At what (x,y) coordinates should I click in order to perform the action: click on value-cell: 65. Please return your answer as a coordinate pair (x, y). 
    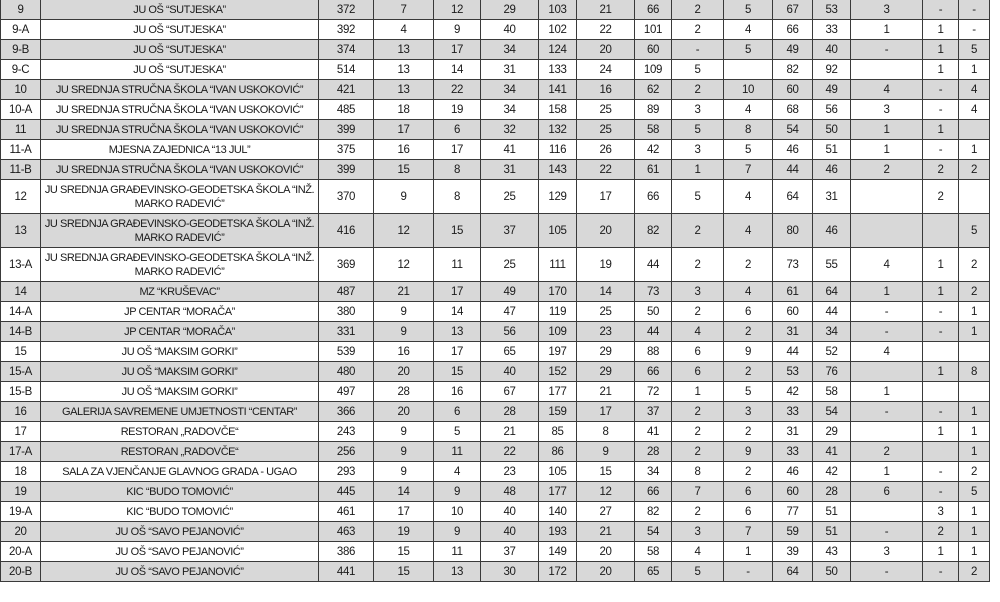
    Looking at the image, I should click on (509, 351).